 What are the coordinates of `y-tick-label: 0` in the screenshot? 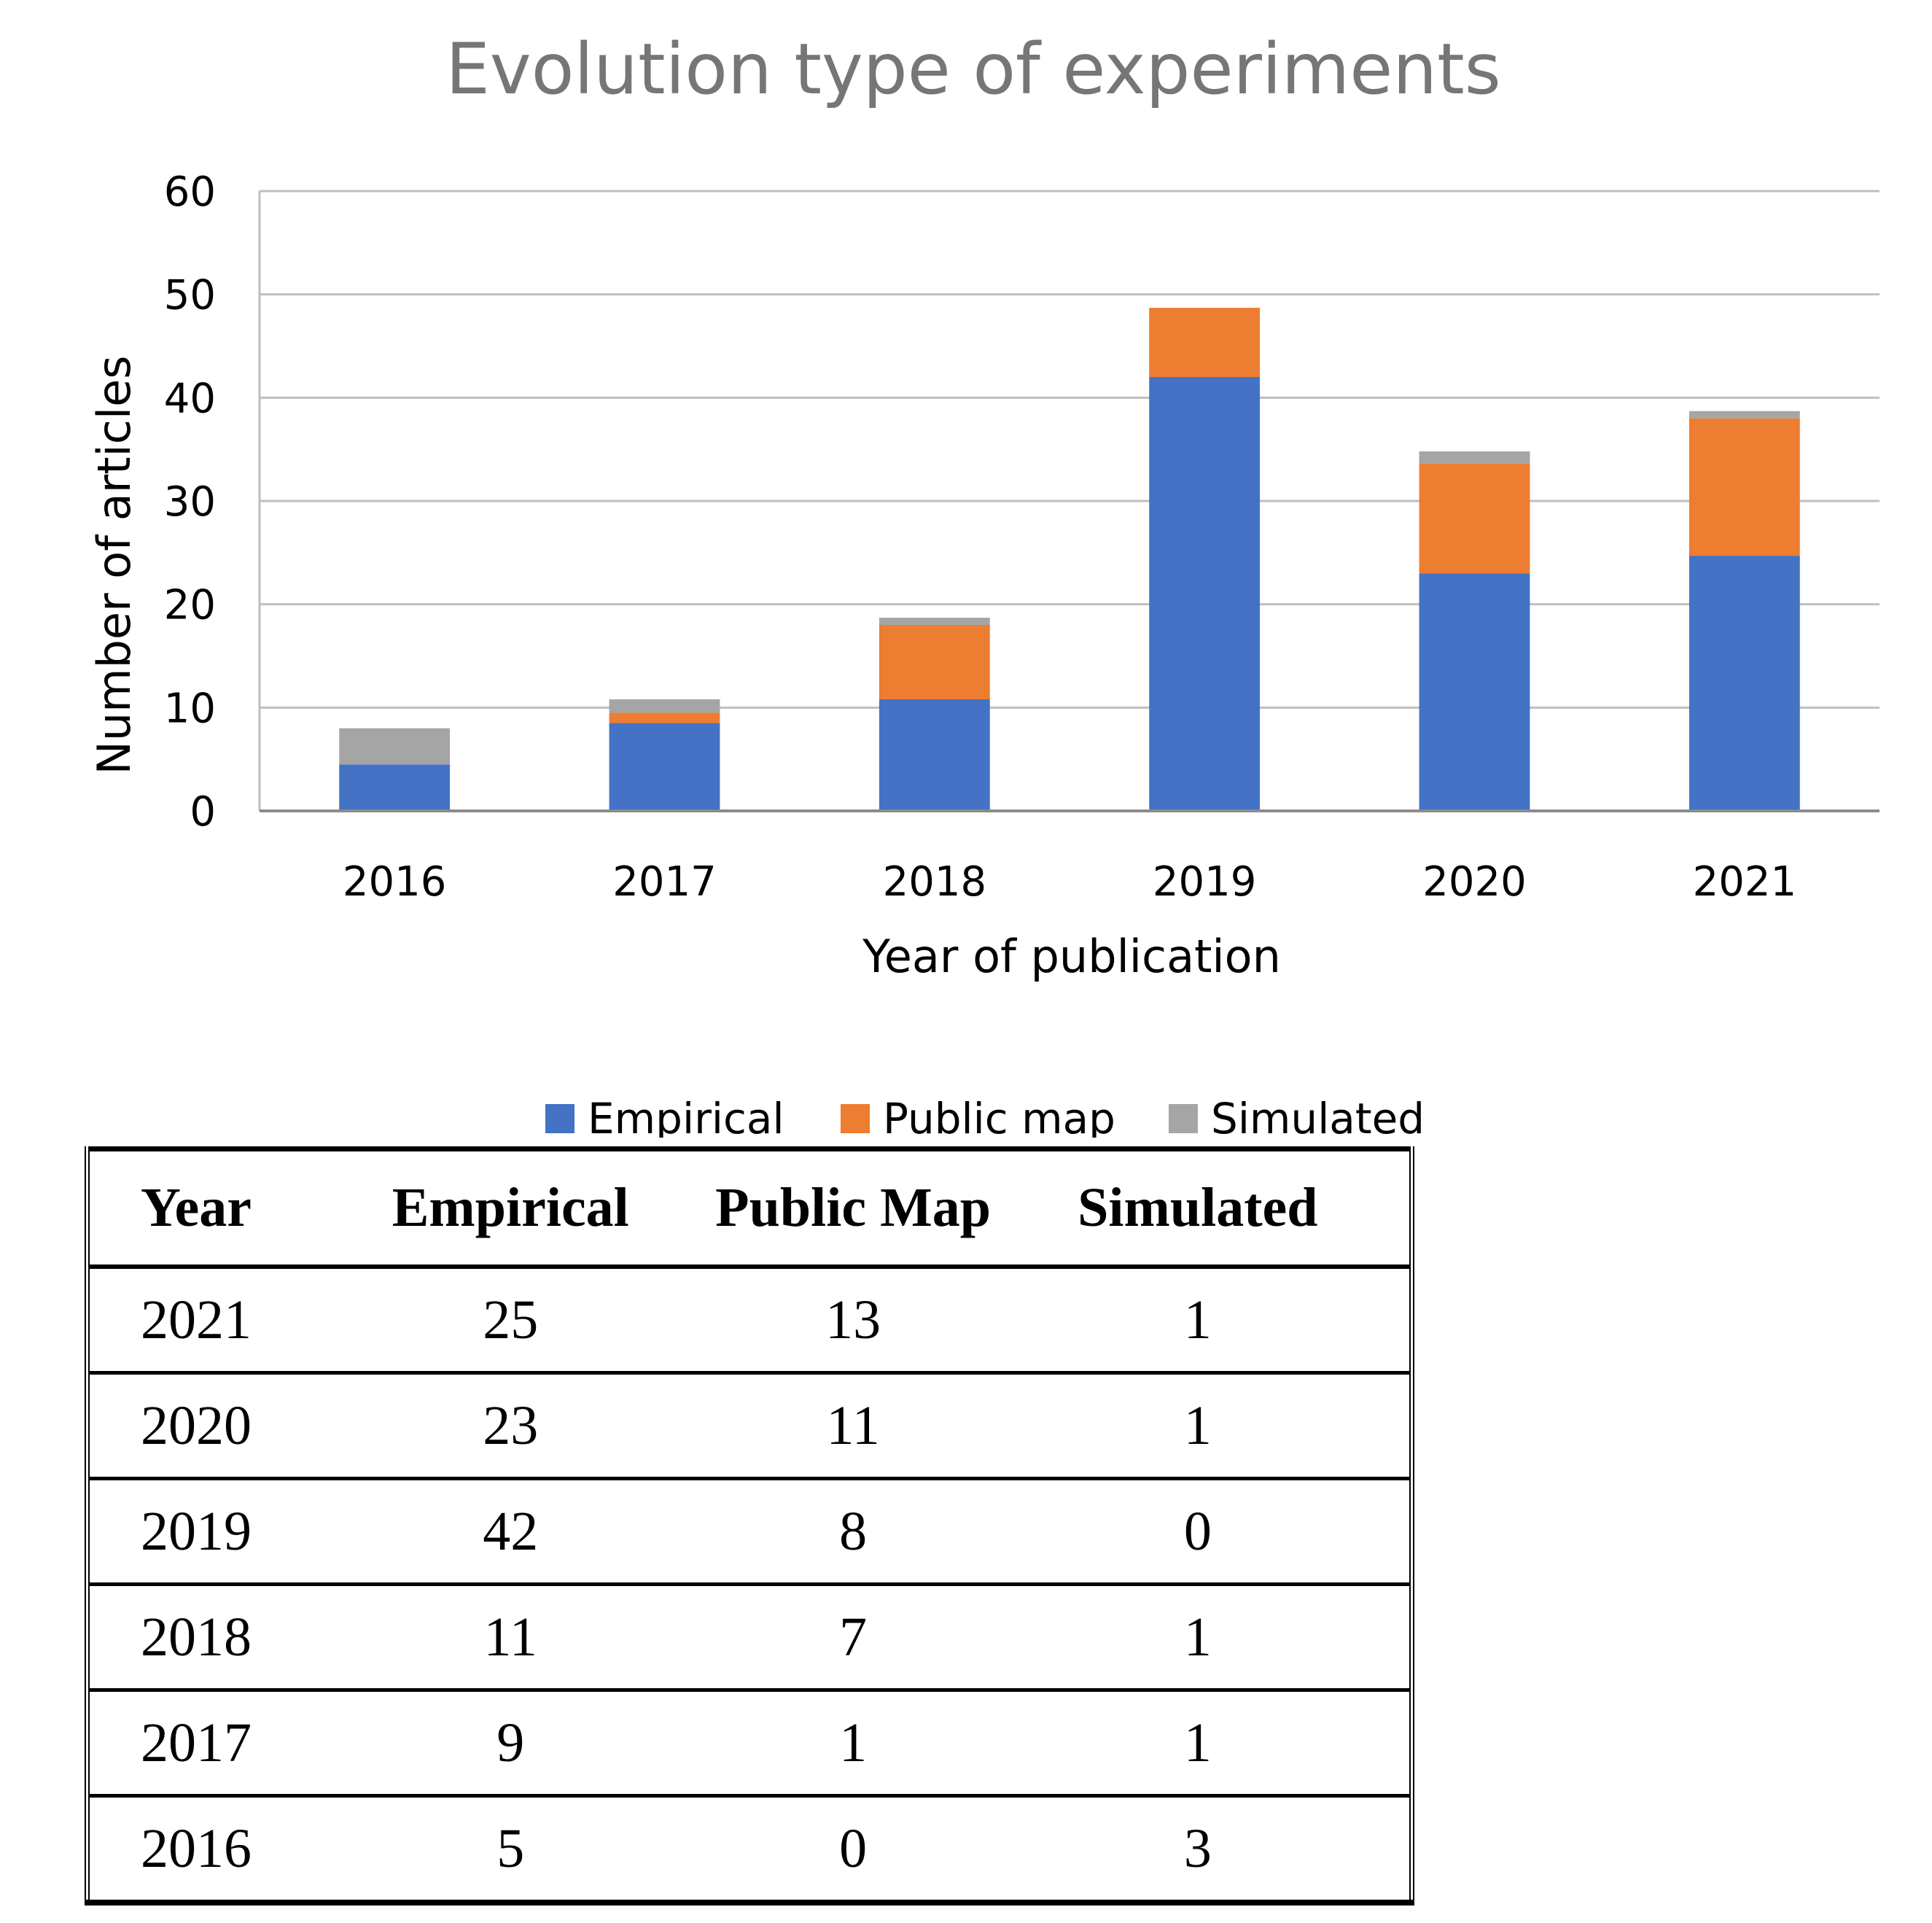 It's located at (203, 812).